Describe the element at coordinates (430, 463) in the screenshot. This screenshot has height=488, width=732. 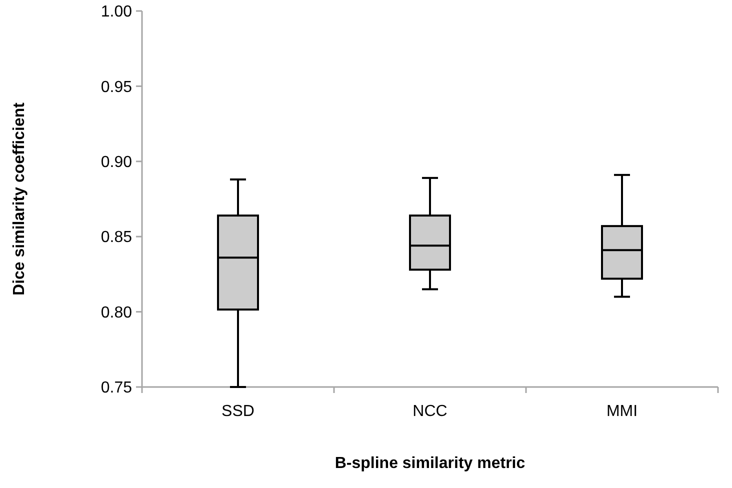
I see `x-axis-title: B-spline similarity metric` at that location.